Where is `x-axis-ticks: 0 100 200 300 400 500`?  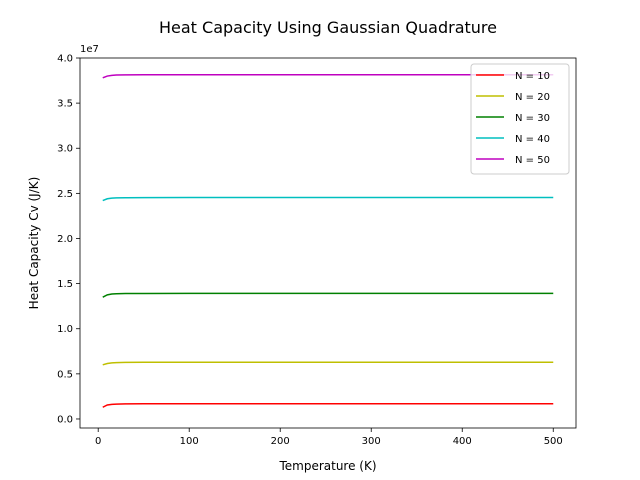
x-axis-ticks: 0 100 200 300 400 500 is located at coordinates (329, 437).